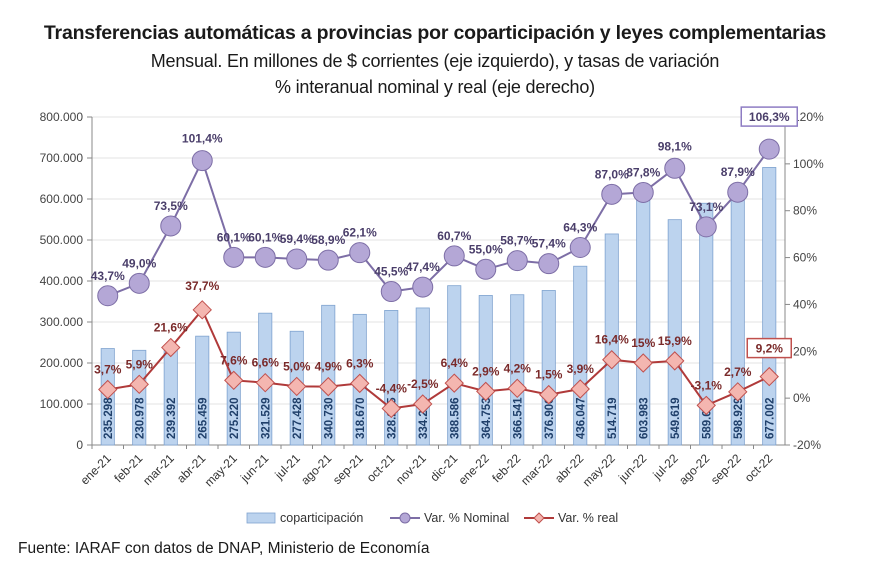 The image size is (870, 580). I want to click on left-axis-tick-label: 300.000, so click(62, 322).